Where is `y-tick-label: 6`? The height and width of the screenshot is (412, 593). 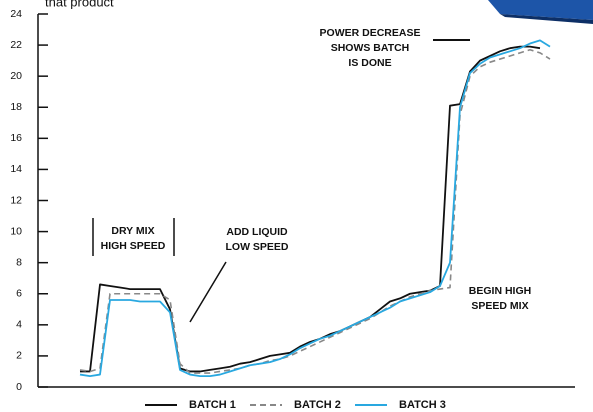 y-tick-label: 6 is located at coordinates (19, 294).